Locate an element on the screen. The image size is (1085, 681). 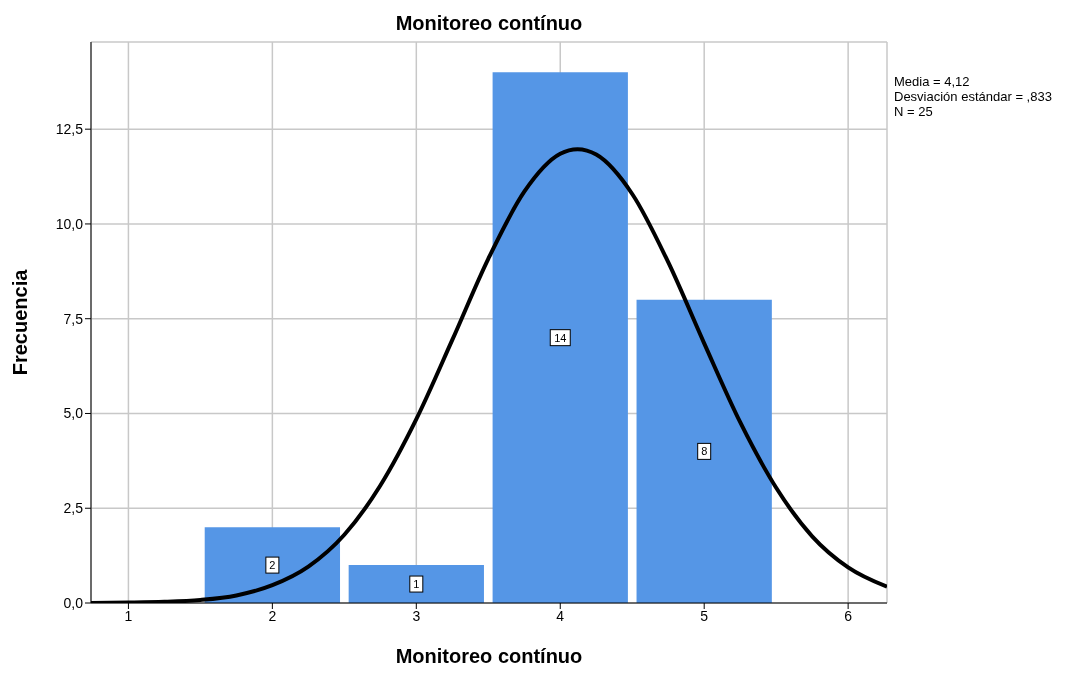
chart-title: Monitoreo contínuo is located at coordinates (489, 23).